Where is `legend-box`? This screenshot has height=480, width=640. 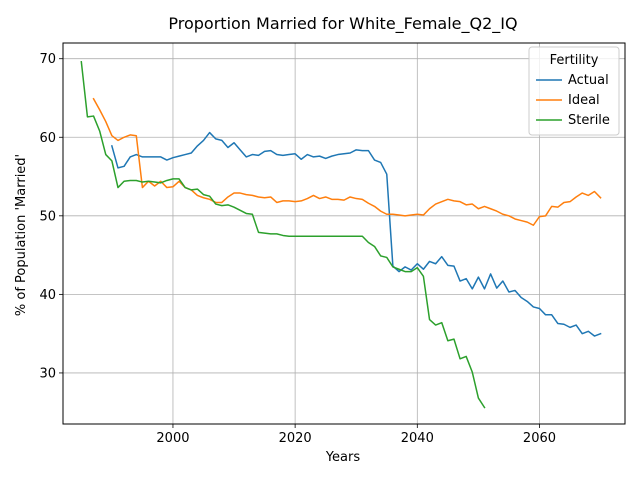 legend-box is located at coordinates (574, 91).